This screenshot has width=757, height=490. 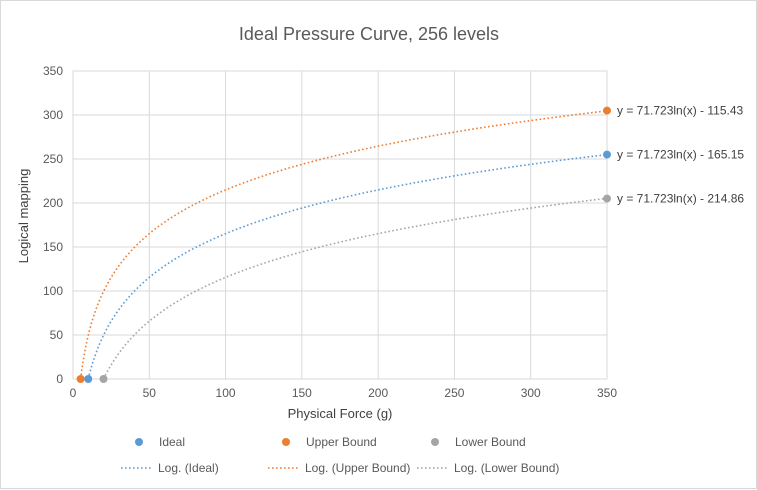 What do you see at coordinates (302, 393) in the screenshot?
I see `x-tick-label: 150` at bounding box center [302, 393].